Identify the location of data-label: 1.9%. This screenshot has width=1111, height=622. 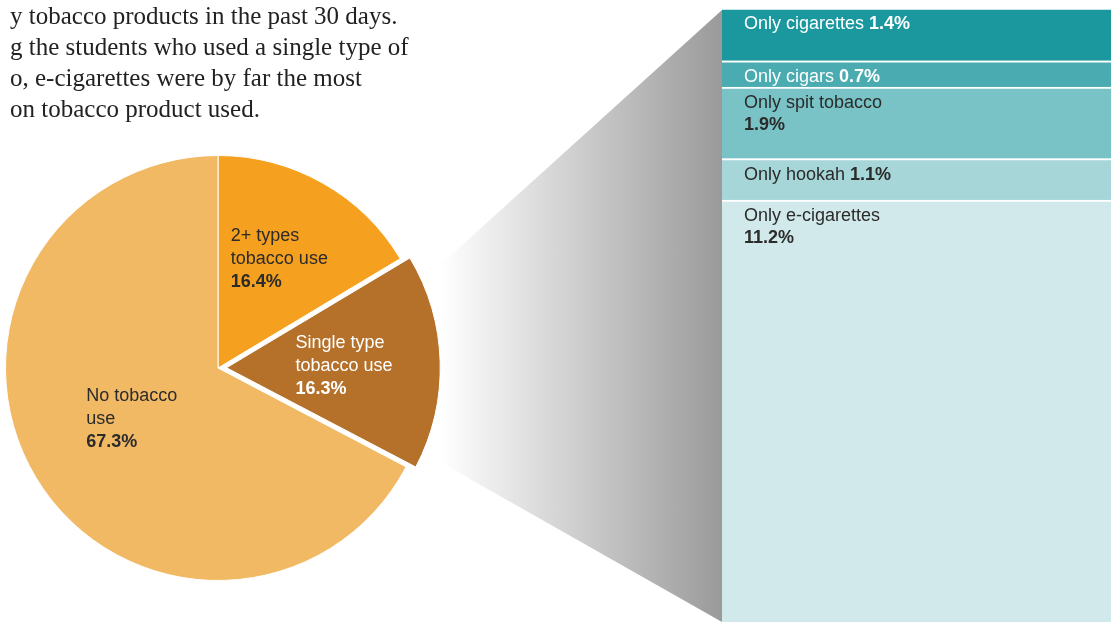
(765, 124).